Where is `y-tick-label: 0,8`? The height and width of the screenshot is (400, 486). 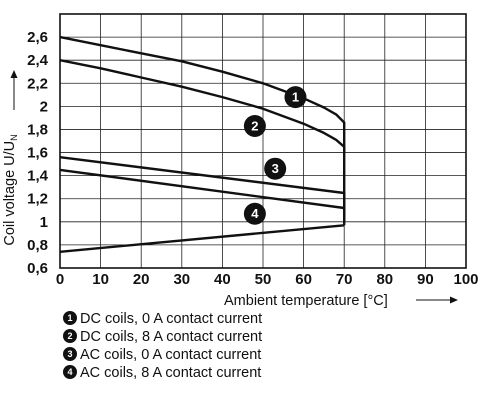
y-tick-label: 0,8 is located at coordinates (37, 245).